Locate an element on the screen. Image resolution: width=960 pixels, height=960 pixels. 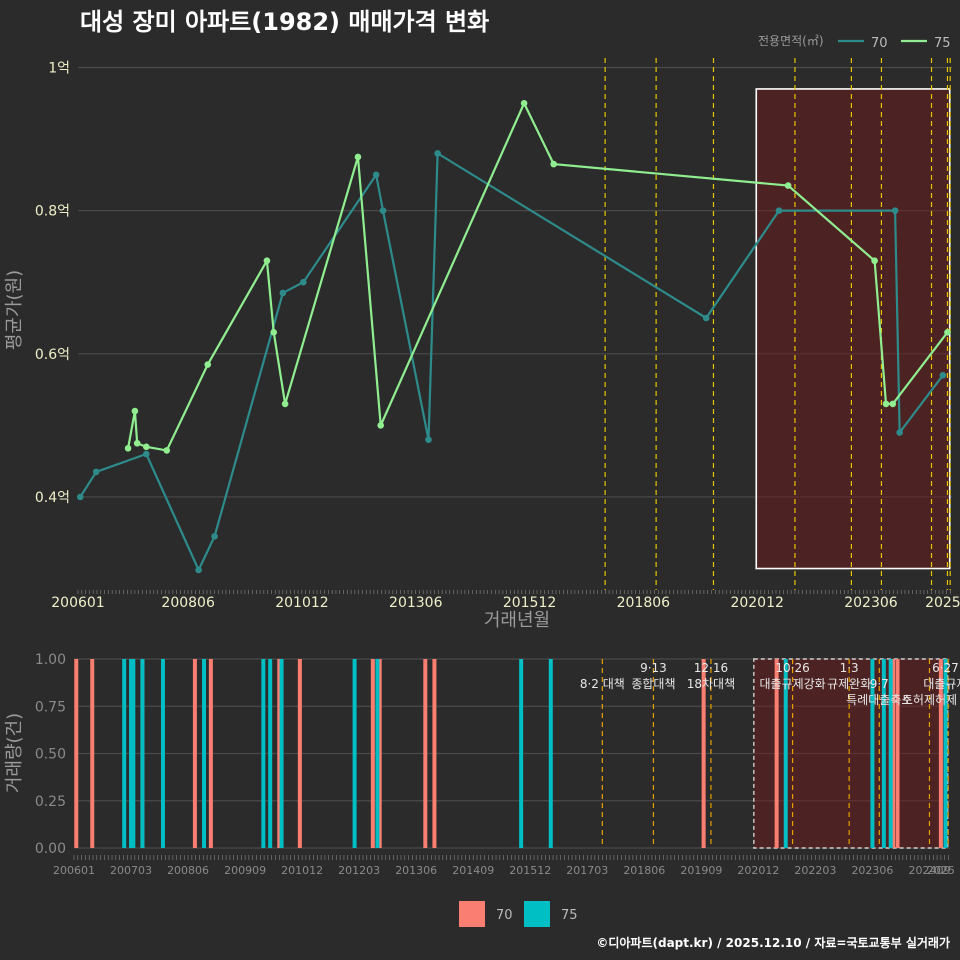
y-tick-label: 1억 is located at coordinates (59, 68).